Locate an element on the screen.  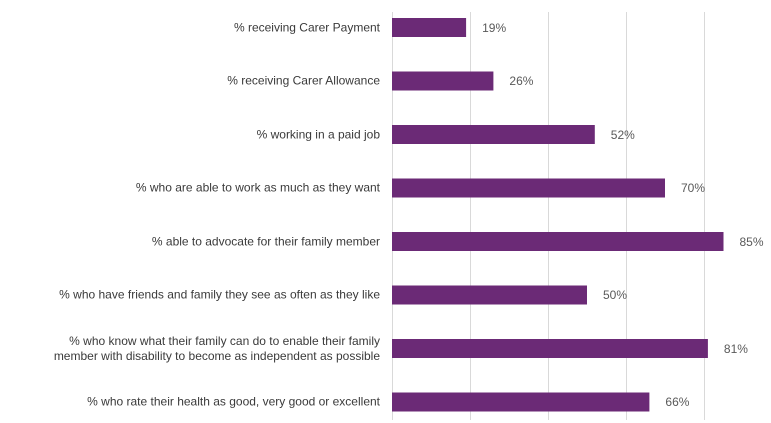
value-label-5: 50% is located at coordinates (615, 295).